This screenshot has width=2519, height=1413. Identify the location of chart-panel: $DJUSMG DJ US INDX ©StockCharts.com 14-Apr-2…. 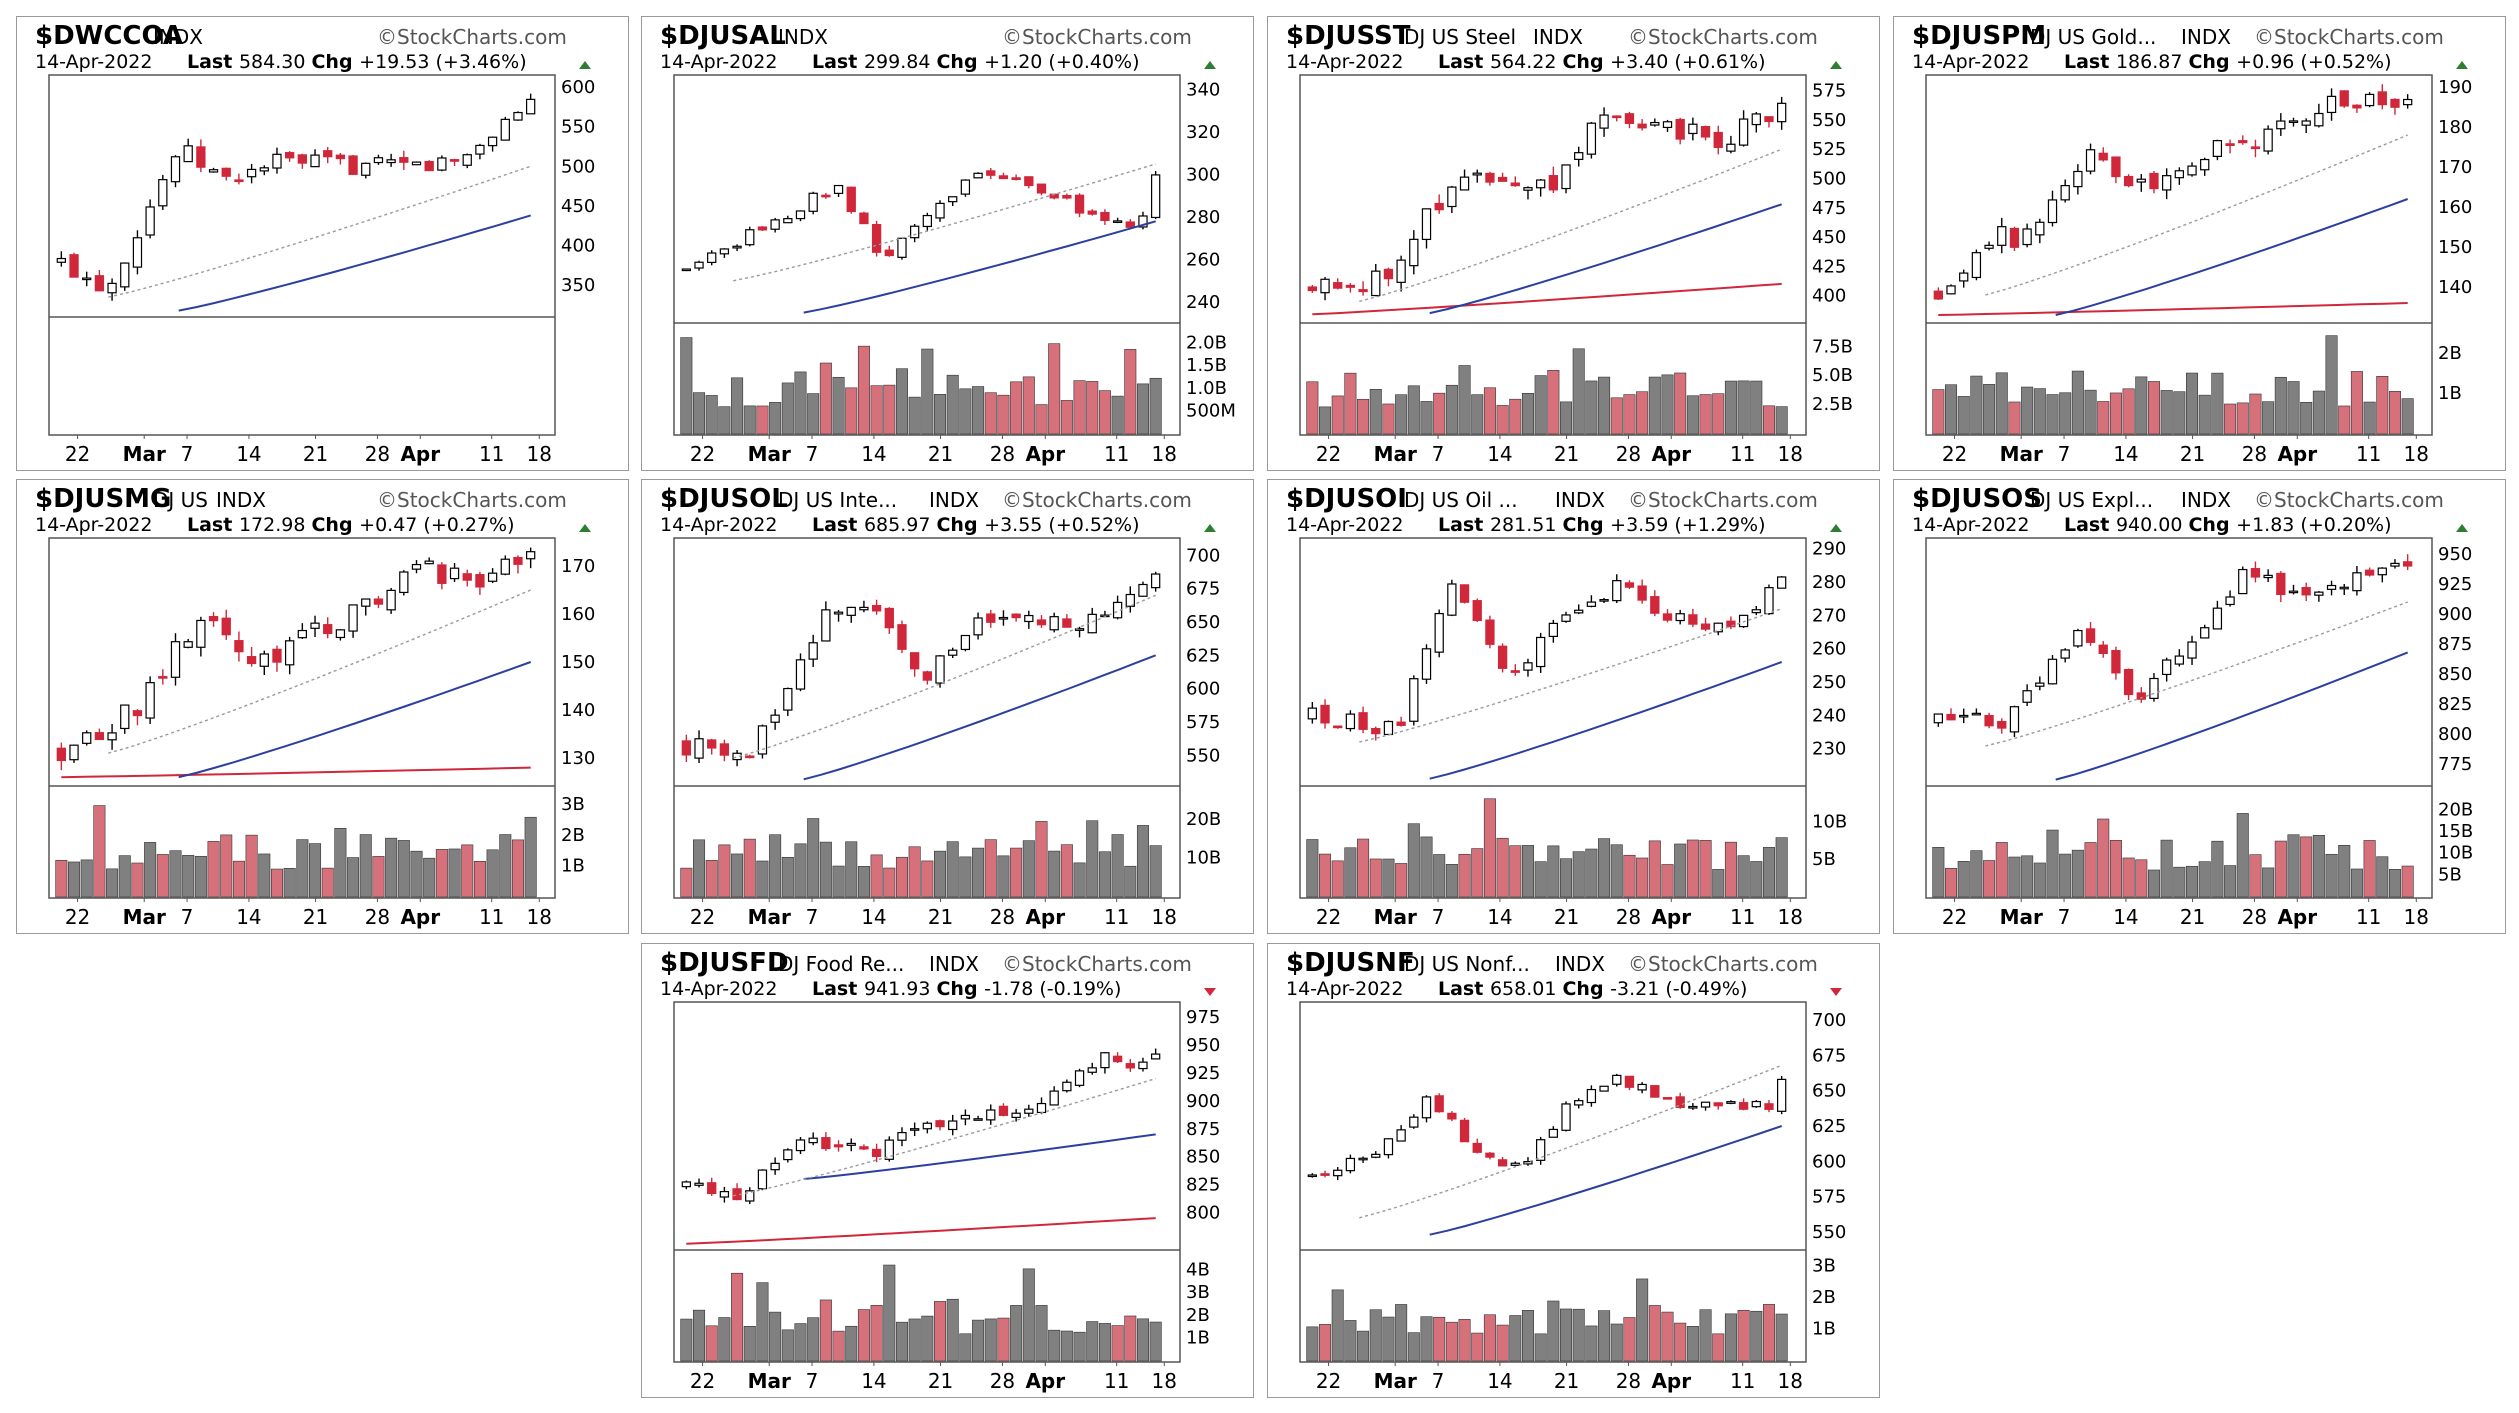
(322, 706).